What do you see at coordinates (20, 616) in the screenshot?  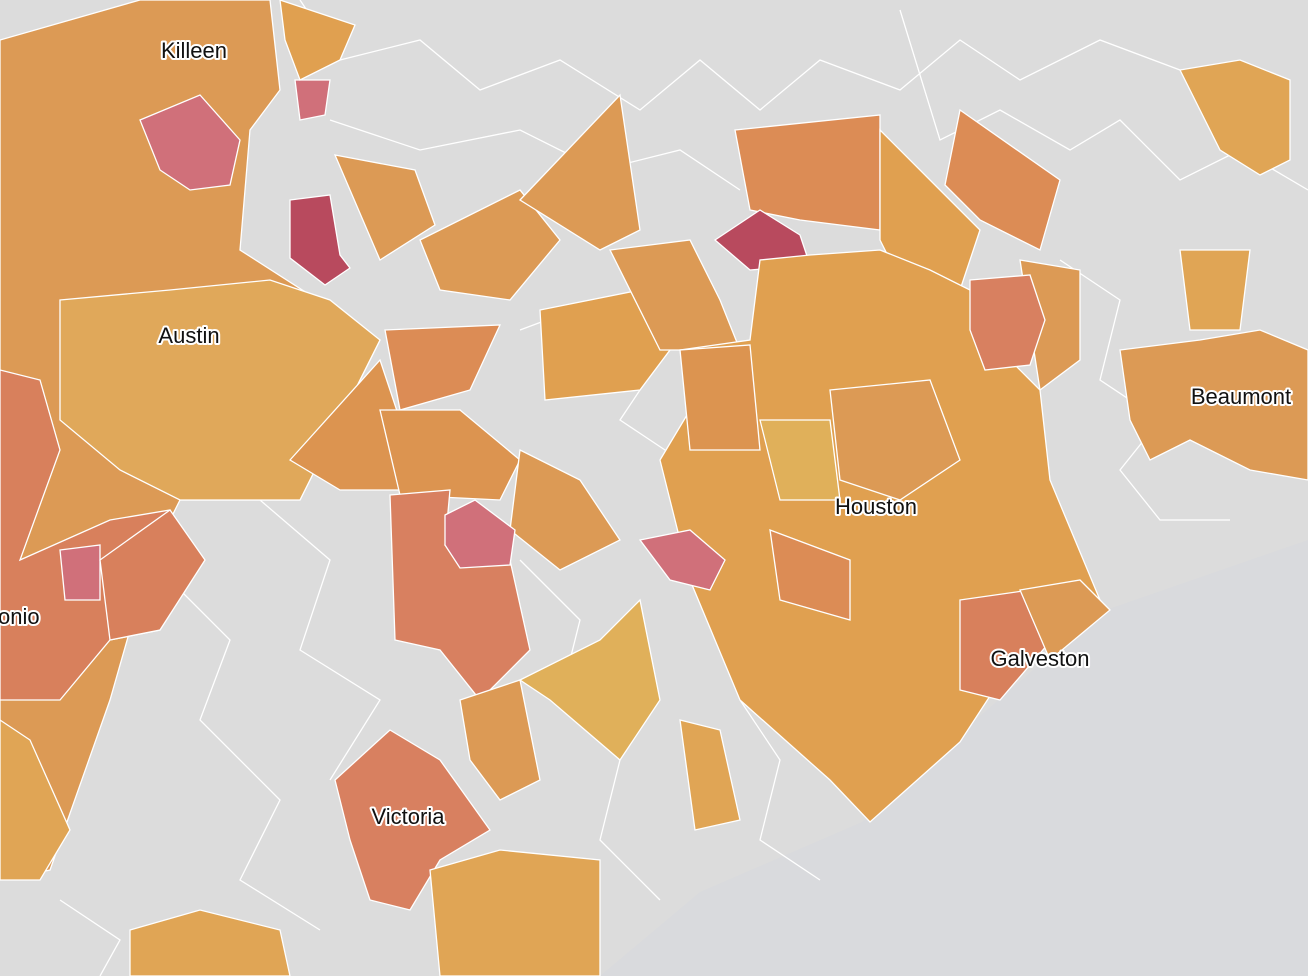 I see `city-label: onio` at bounding box center [20, 616].